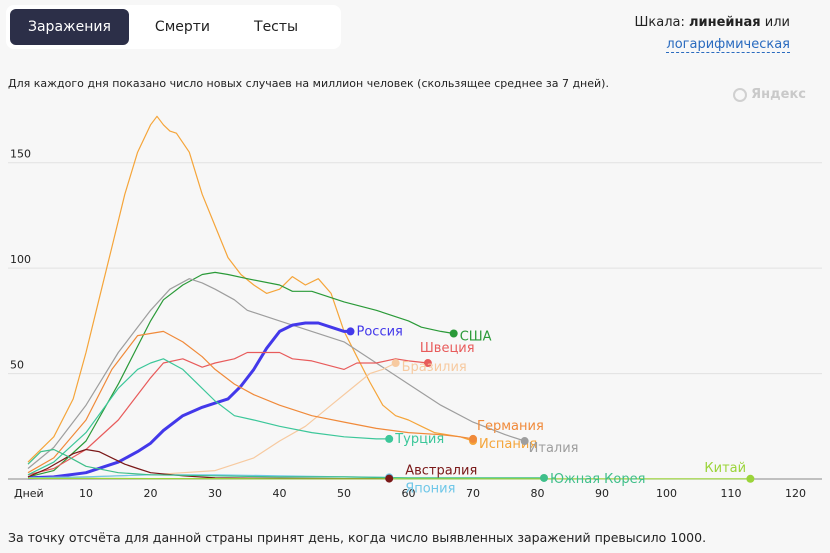 The width and height of the screenshot is (830, 553). I want to click on y-tick-label: 100, so click(20, 259).